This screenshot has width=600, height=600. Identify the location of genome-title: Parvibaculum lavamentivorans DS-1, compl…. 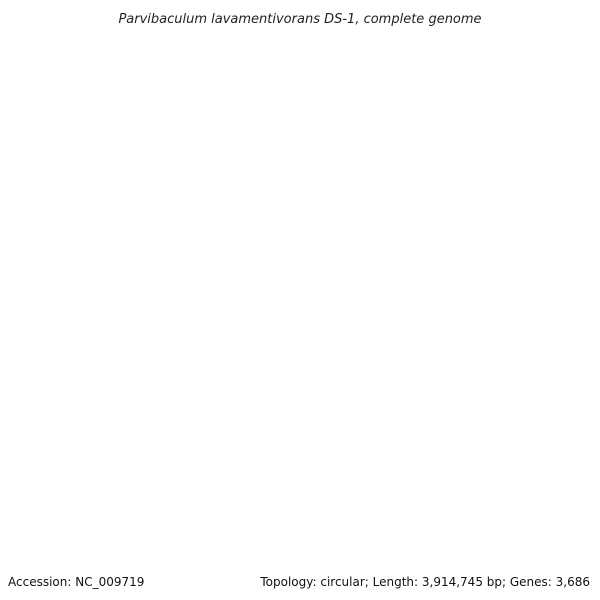
(299, 19).